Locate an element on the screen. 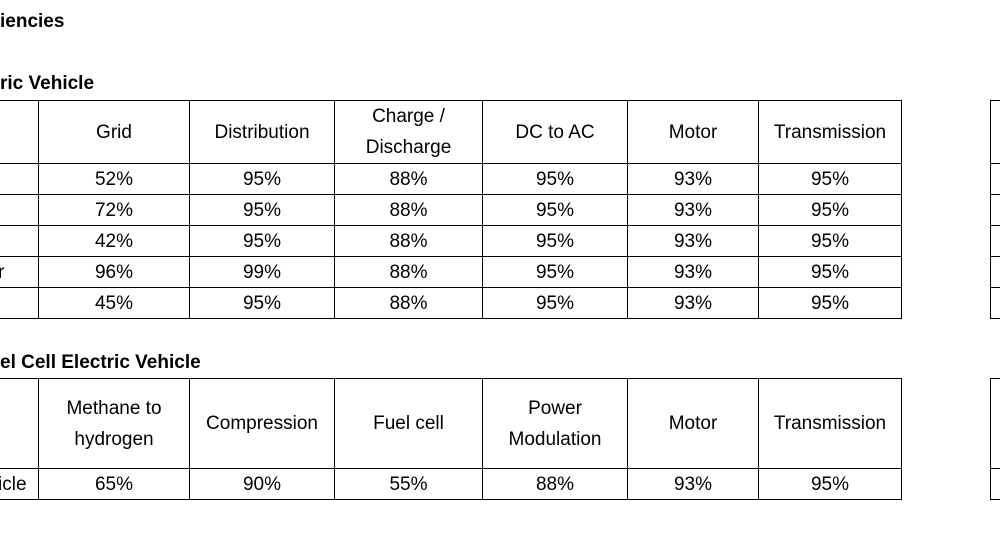  page-title: iencies is located at coordinates (32, 21).